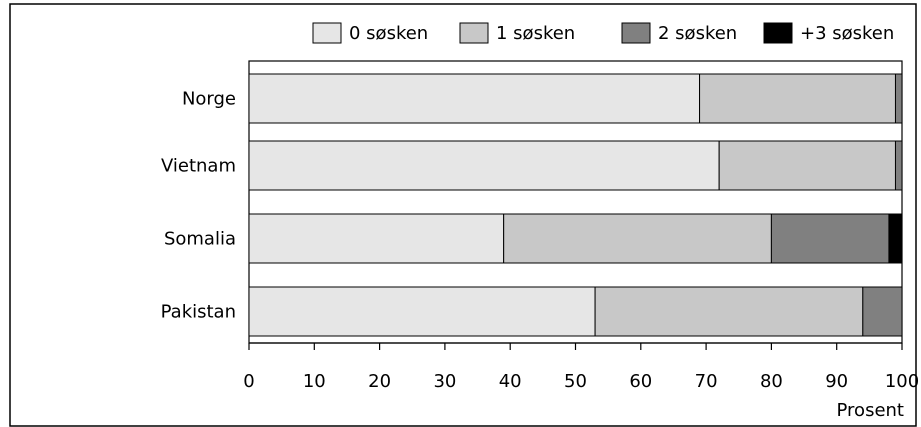  Describe the element at coordinates (327, 33) in the screenshot. I see `legend-swatch-0-s-sken` at that location.